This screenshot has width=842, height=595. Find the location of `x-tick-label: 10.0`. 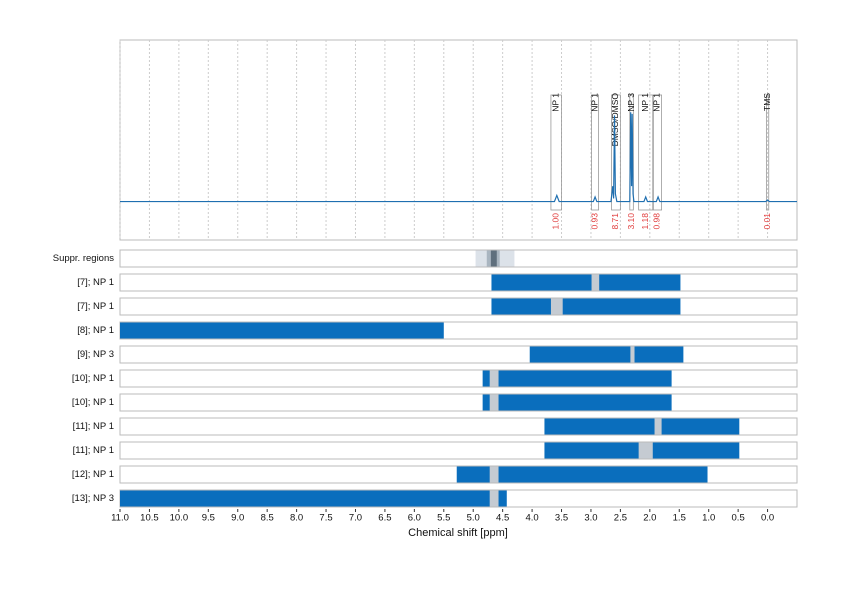

x-tick-label: 10.0 is located at coordinates (179, 518).